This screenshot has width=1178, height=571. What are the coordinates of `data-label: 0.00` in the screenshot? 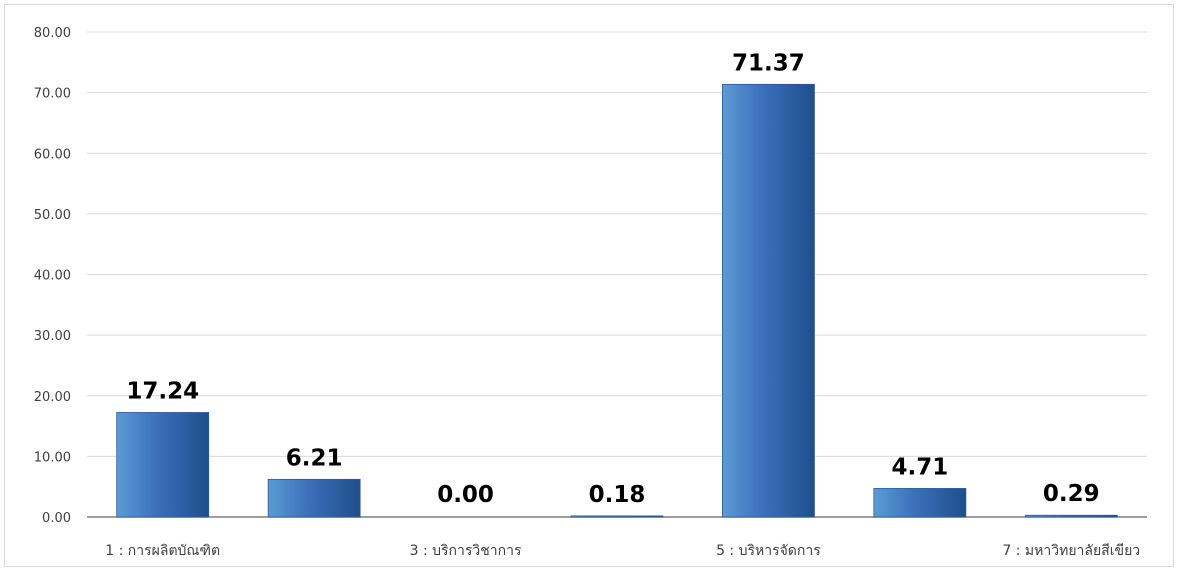 It's located at (465, 495).